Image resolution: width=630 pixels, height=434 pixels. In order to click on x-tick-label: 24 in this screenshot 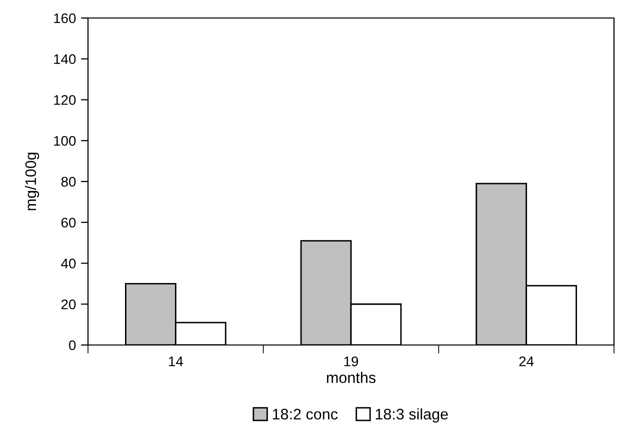, I will do `click(526, 361)`.